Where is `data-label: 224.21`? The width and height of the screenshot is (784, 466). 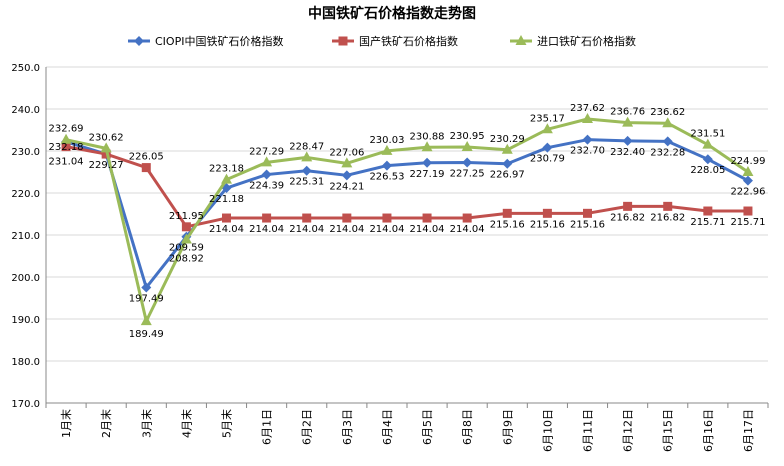
data-label: 224.21 is located at coordinates (346, 186).